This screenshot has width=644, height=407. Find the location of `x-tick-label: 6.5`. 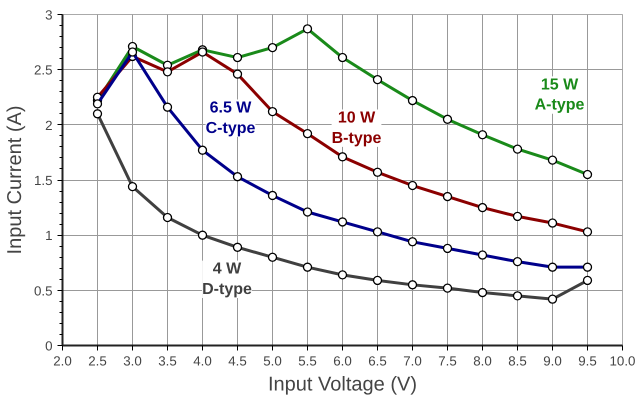

x-tick-label: 6.5 is located at coordinates (377, 361).